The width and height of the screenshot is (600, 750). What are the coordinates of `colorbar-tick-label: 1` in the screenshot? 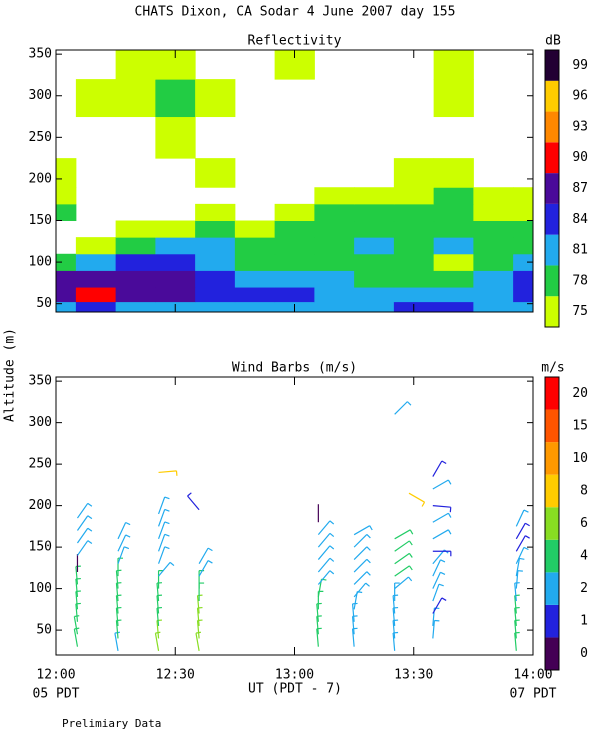 It's located at (584, 621).